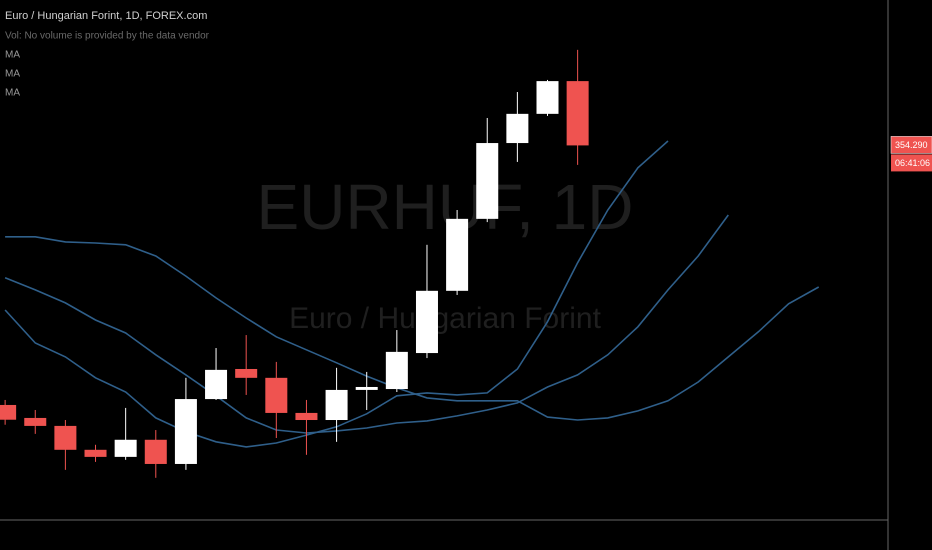 The width and height of the screenshot is (932, 550). I want to click on last-price-label: 354.290, so click(911, 145).